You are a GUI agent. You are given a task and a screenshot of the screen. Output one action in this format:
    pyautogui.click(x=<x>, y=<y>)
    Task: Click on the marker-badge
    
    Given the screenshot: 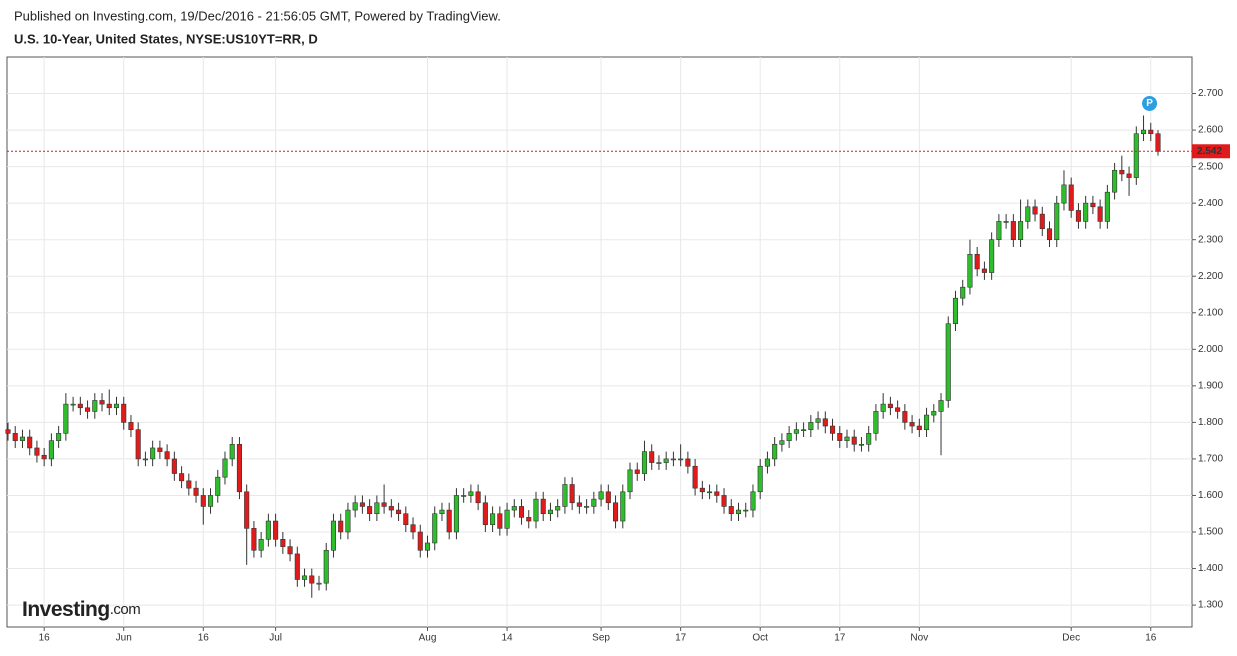 What is the action you would take?
    pyautogui.click(x=1150, y=103)
    